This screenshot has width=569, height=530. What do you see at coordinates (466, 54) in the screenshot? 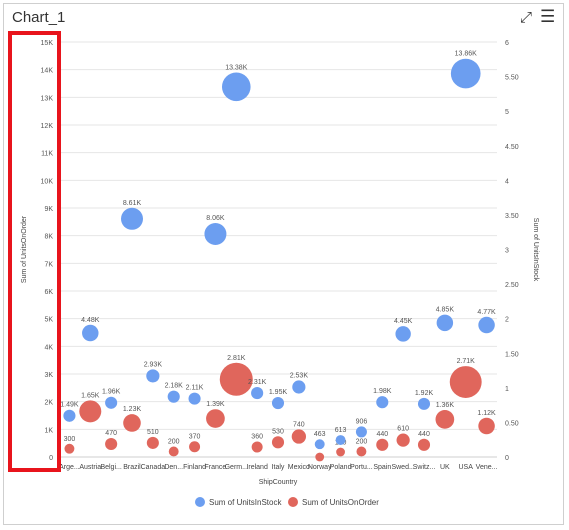
I see `data-label: 13.86K` at bounding box center [466, 54].